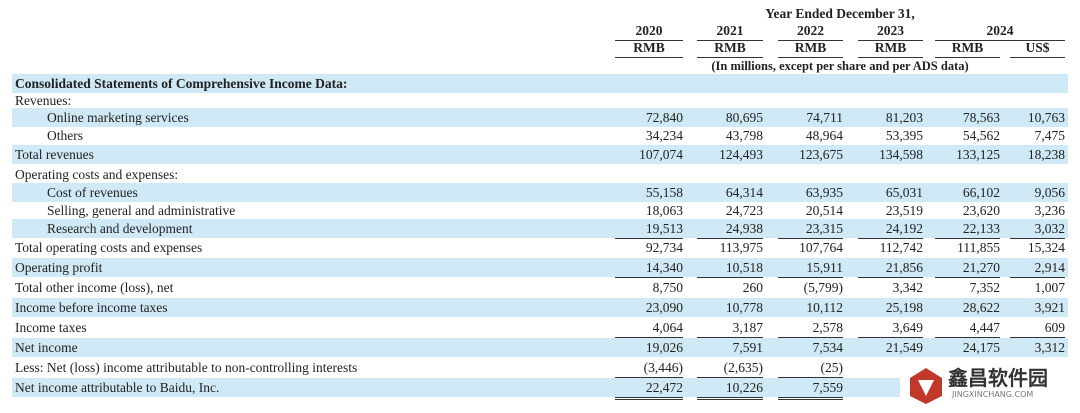 The height and width of the screenshot is (413, 1080). What do you see at coordinates (821, 154) in the screenshot?
I see `cell-value: 123,675` at bounding box center [821, 154].